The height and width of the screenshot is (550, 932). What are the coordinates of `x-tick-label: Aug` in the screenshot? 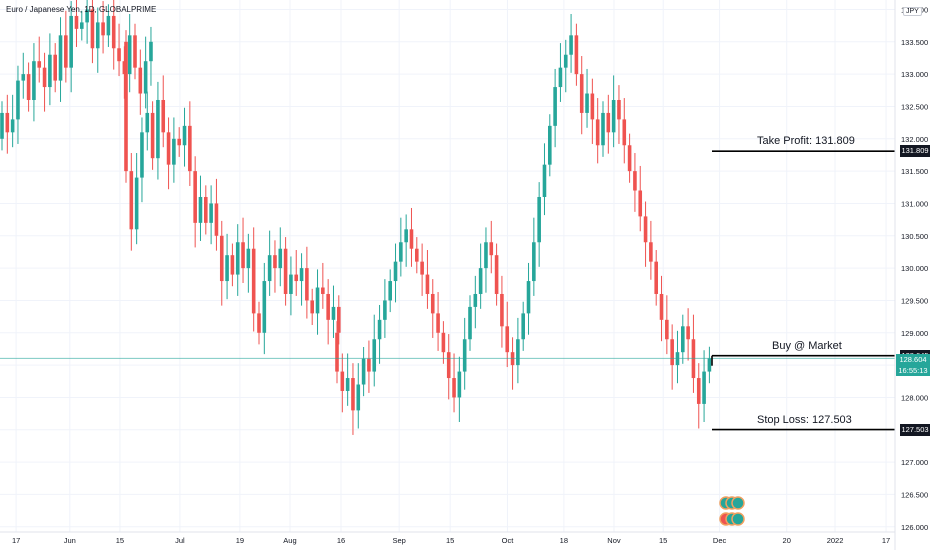 It's located at (289, 540).